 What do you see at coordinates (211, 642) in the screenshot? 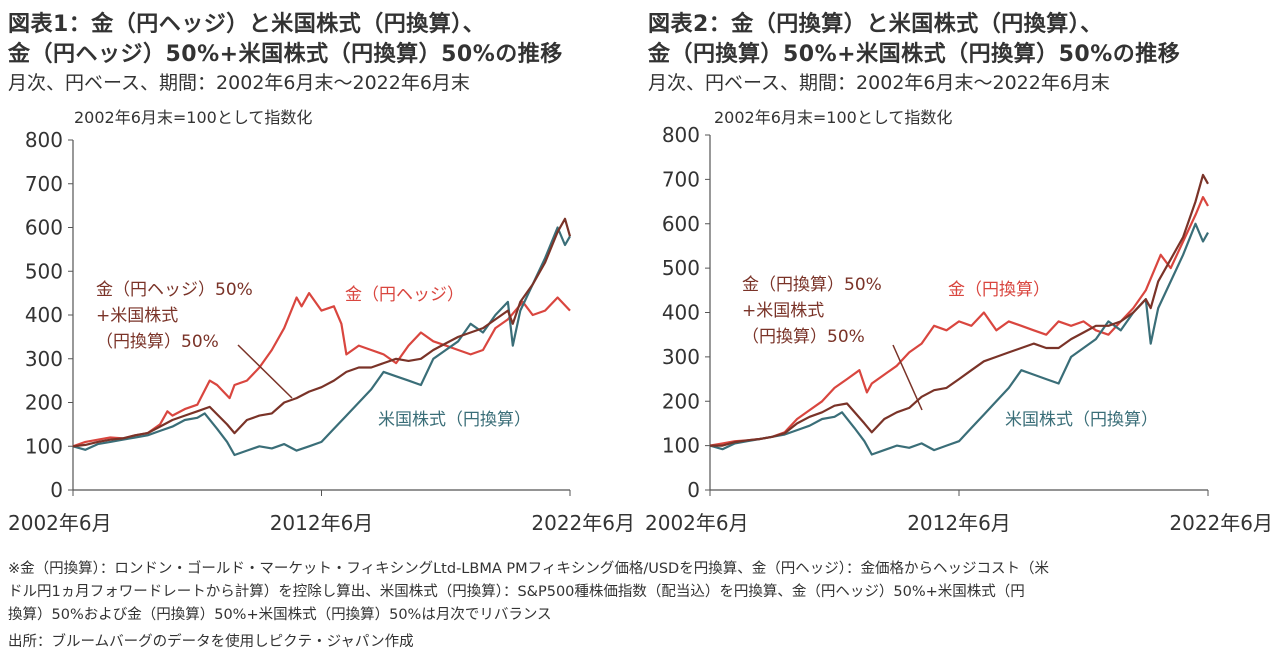
I see `source-line: 出所：ブルームバーグのデータを使用しピクテ・ジャパン作成` at bounding box center [211, 642].